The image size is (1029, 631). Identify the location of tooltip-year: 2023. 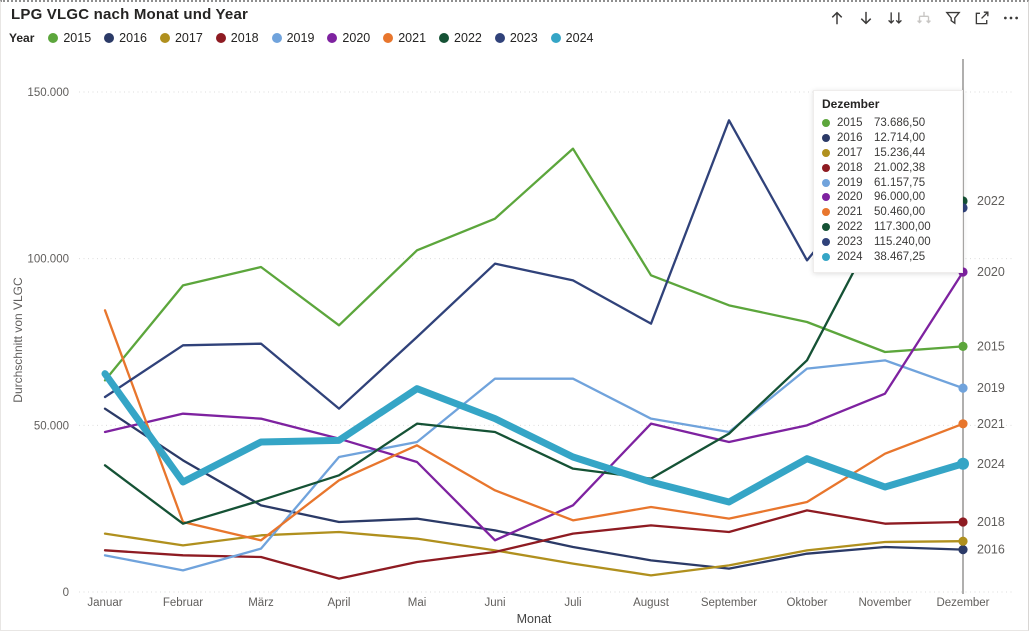
(850, 241).